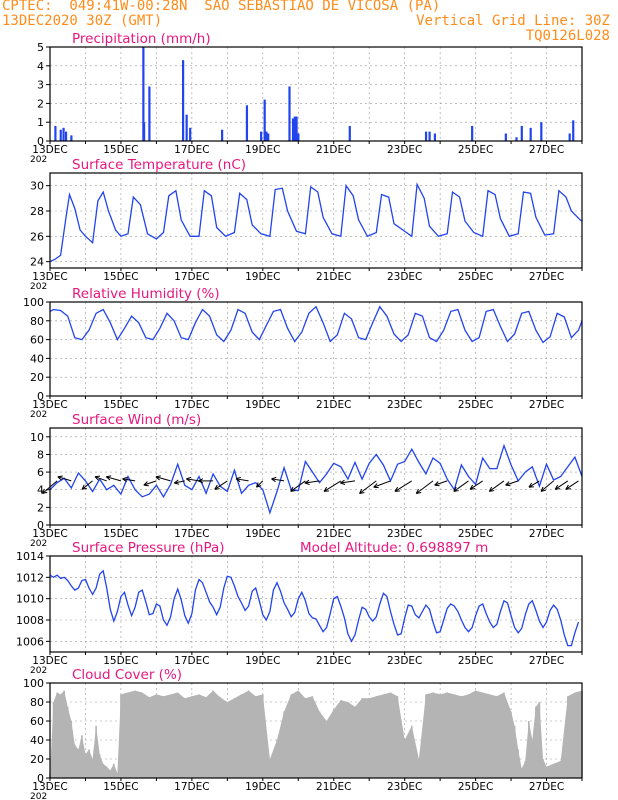 The width and height of the screenshot is (618, 800). What do you see at coordinates (37, 236) in the screenshot?
I see `y-tick-label: 26` at bounding box center [37, 236].